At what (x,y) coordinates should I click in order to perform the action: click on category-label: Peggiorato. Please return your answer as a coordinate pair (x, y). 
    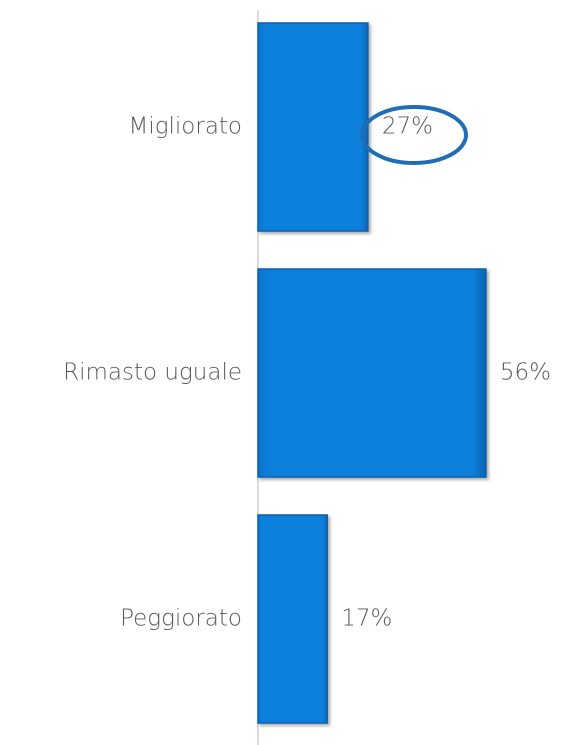
    Looking at the image, I should click on (181, 619).